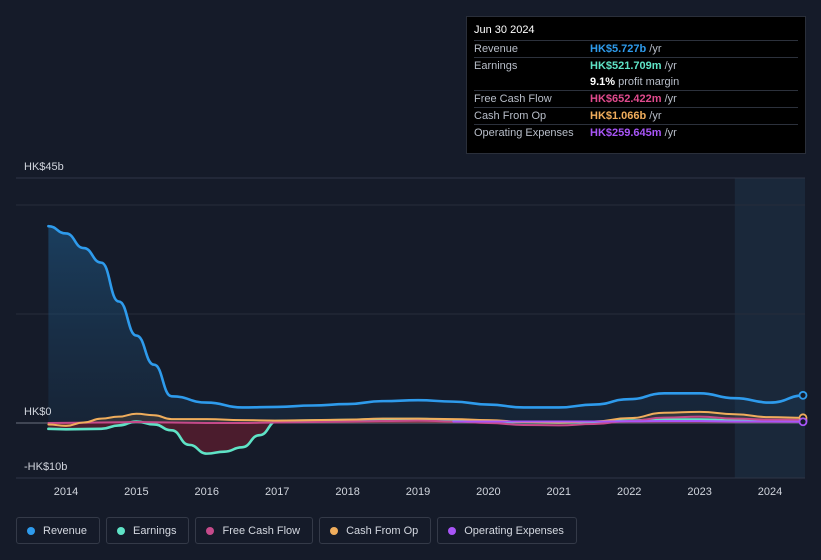 The width and height of the screenshot is (821, 560). I want to click on tooltip-label, so click(532, 82).